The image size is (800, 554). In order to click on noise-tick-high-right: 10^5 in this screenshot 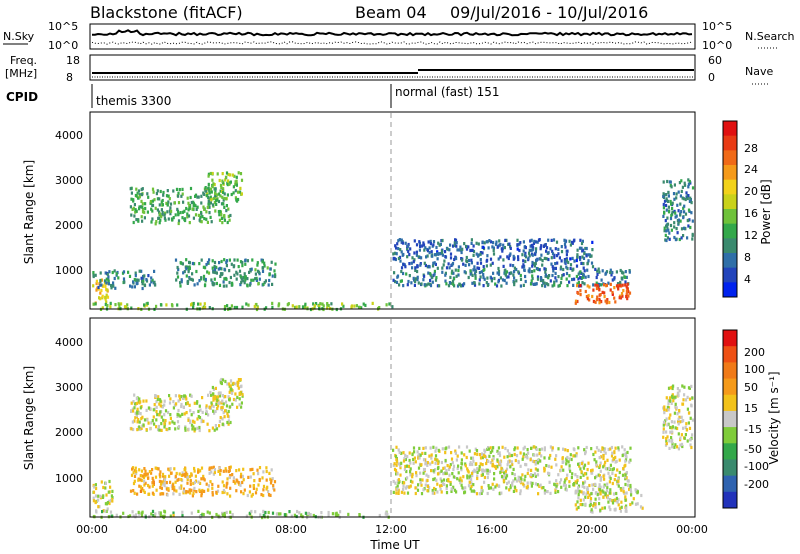, I will do `click(717, 26)`.